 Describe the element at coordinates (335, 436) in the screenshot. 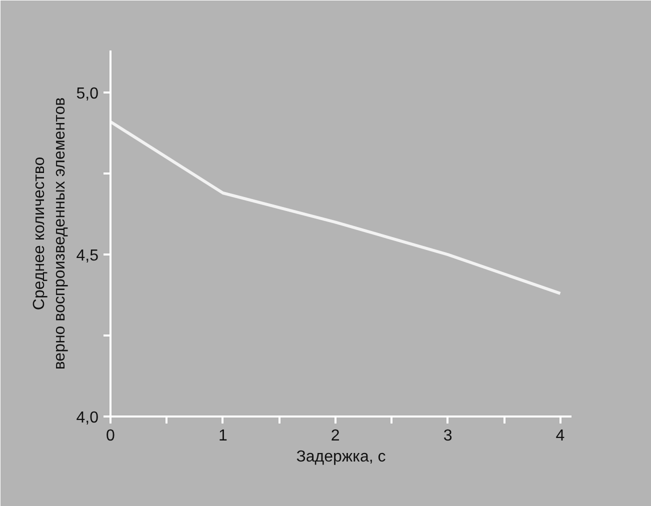

I see `x-tick-label: 2` at that location.